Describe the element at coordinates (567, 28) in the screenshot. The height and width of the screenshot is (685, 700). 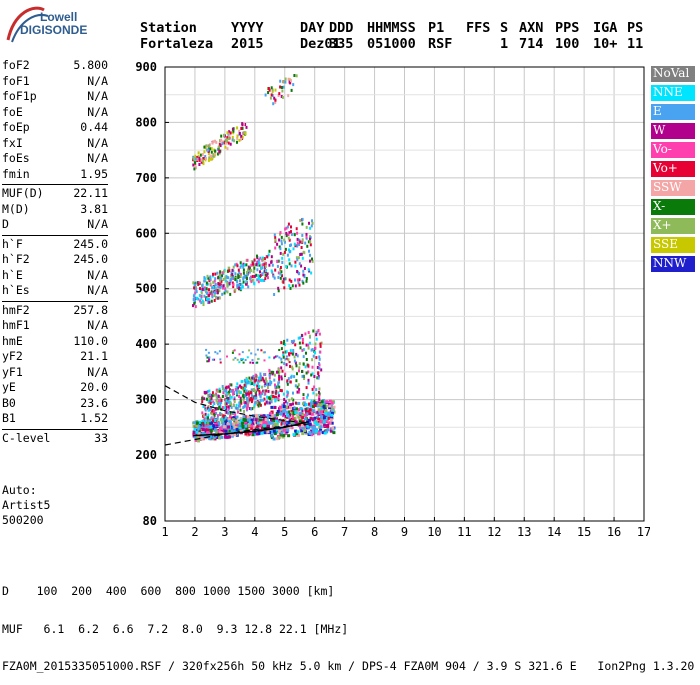
I see `header-label-pps: PPS` at that location.